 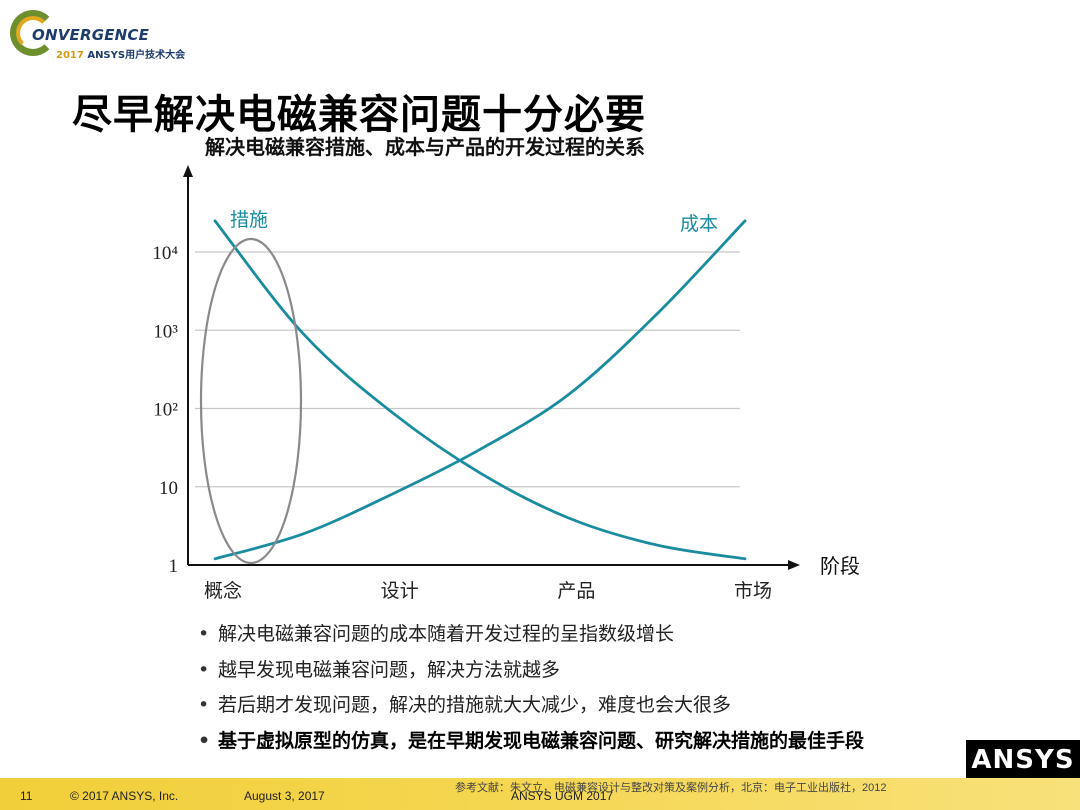 What do you see at coordinates (840, 566) in the screenshot?
I see `x-axis-label: 阶段` at bounding box center [840, 566].